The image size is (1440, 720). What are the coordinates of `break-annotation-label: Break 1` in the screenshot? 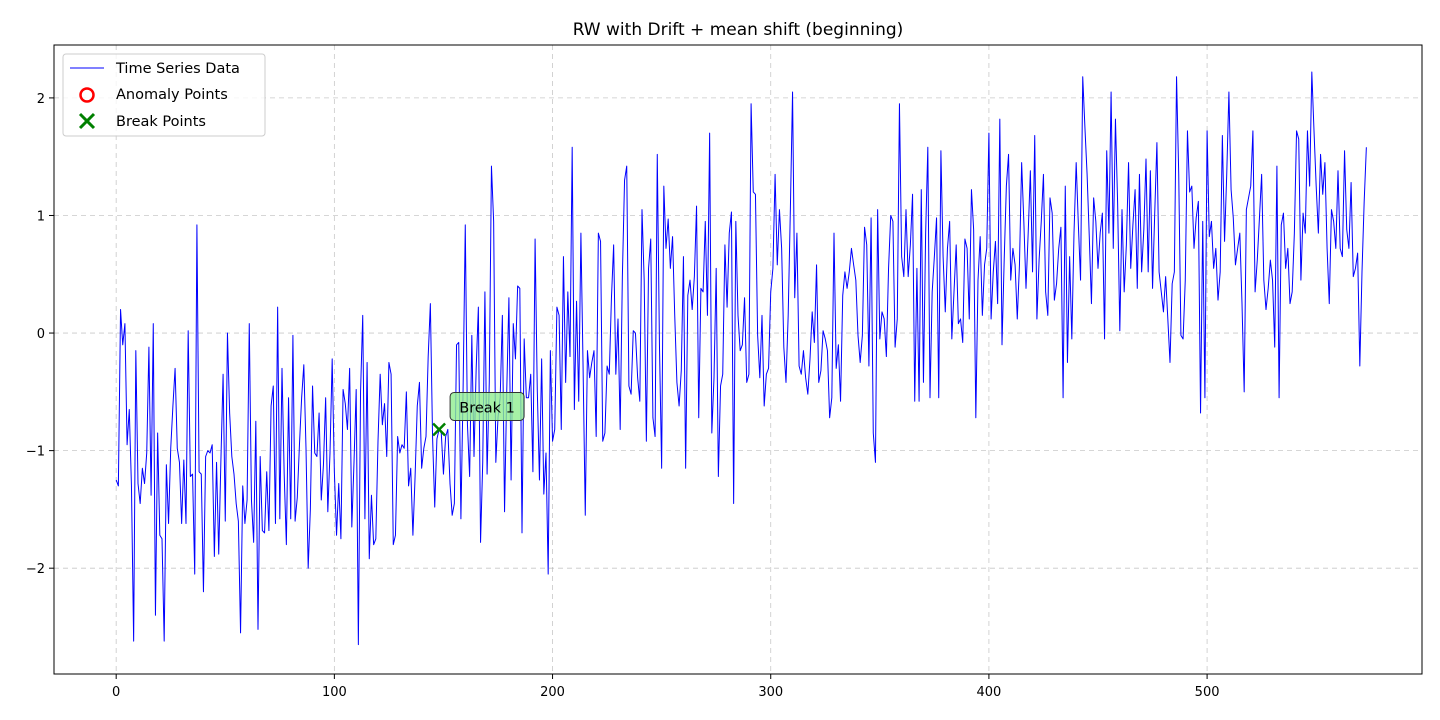 It's located at (487, 408).